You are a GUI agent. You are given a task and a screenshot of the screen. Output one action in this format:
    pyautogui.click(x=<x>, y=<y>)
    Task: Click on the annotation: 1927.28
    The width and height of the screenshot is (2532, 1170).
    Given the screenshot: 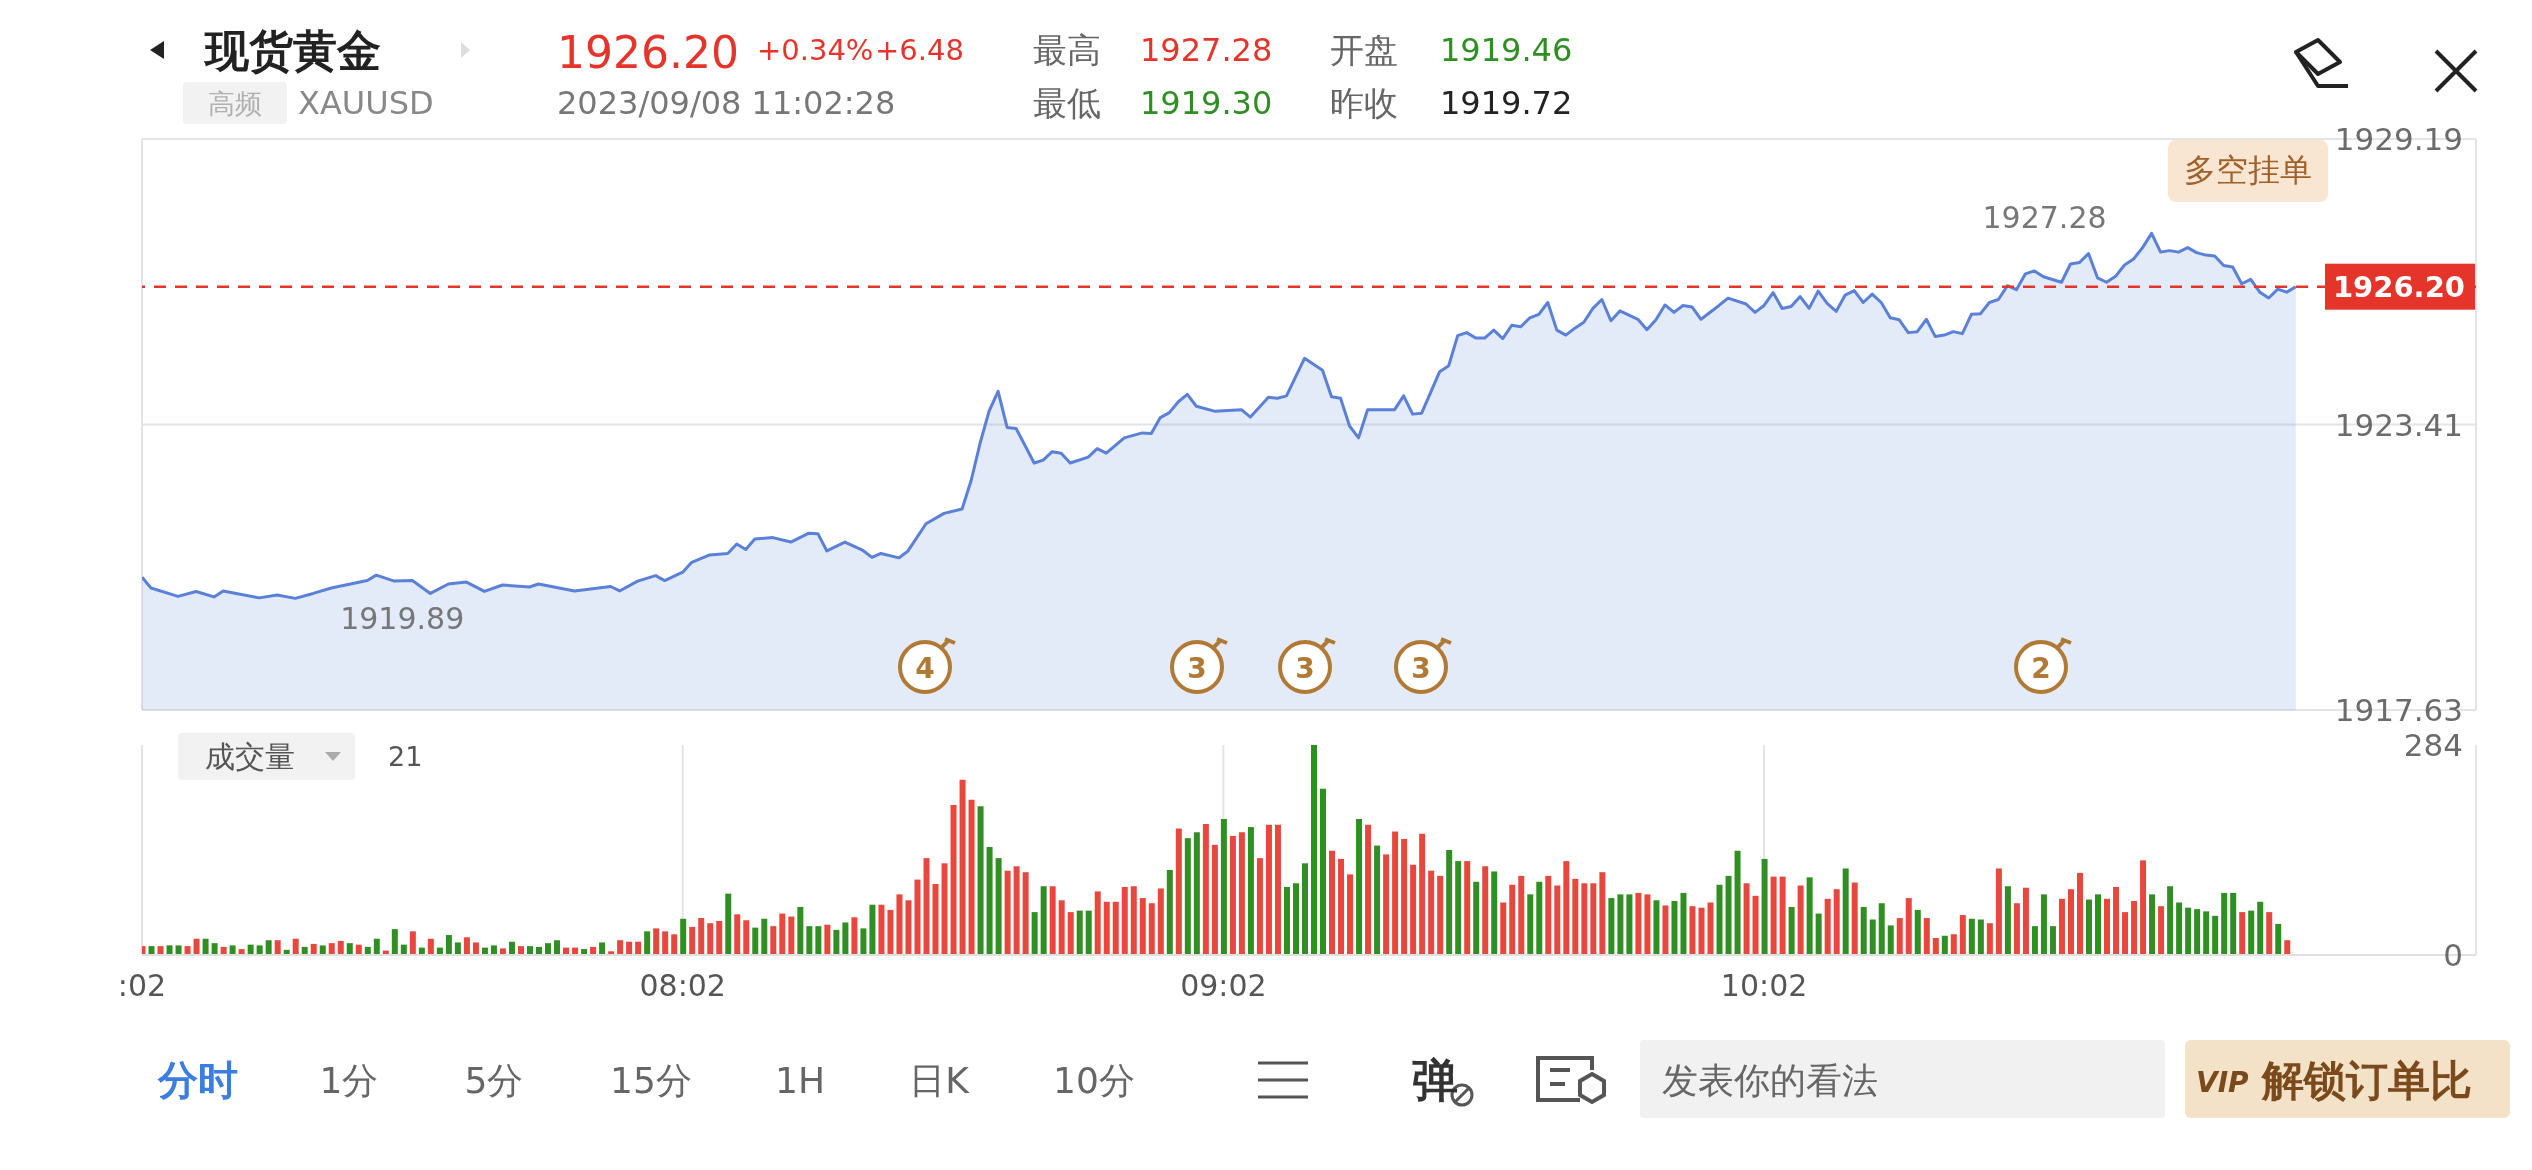 What is the action you would take?
    pyautogui.click(x=2044, y=217)
    